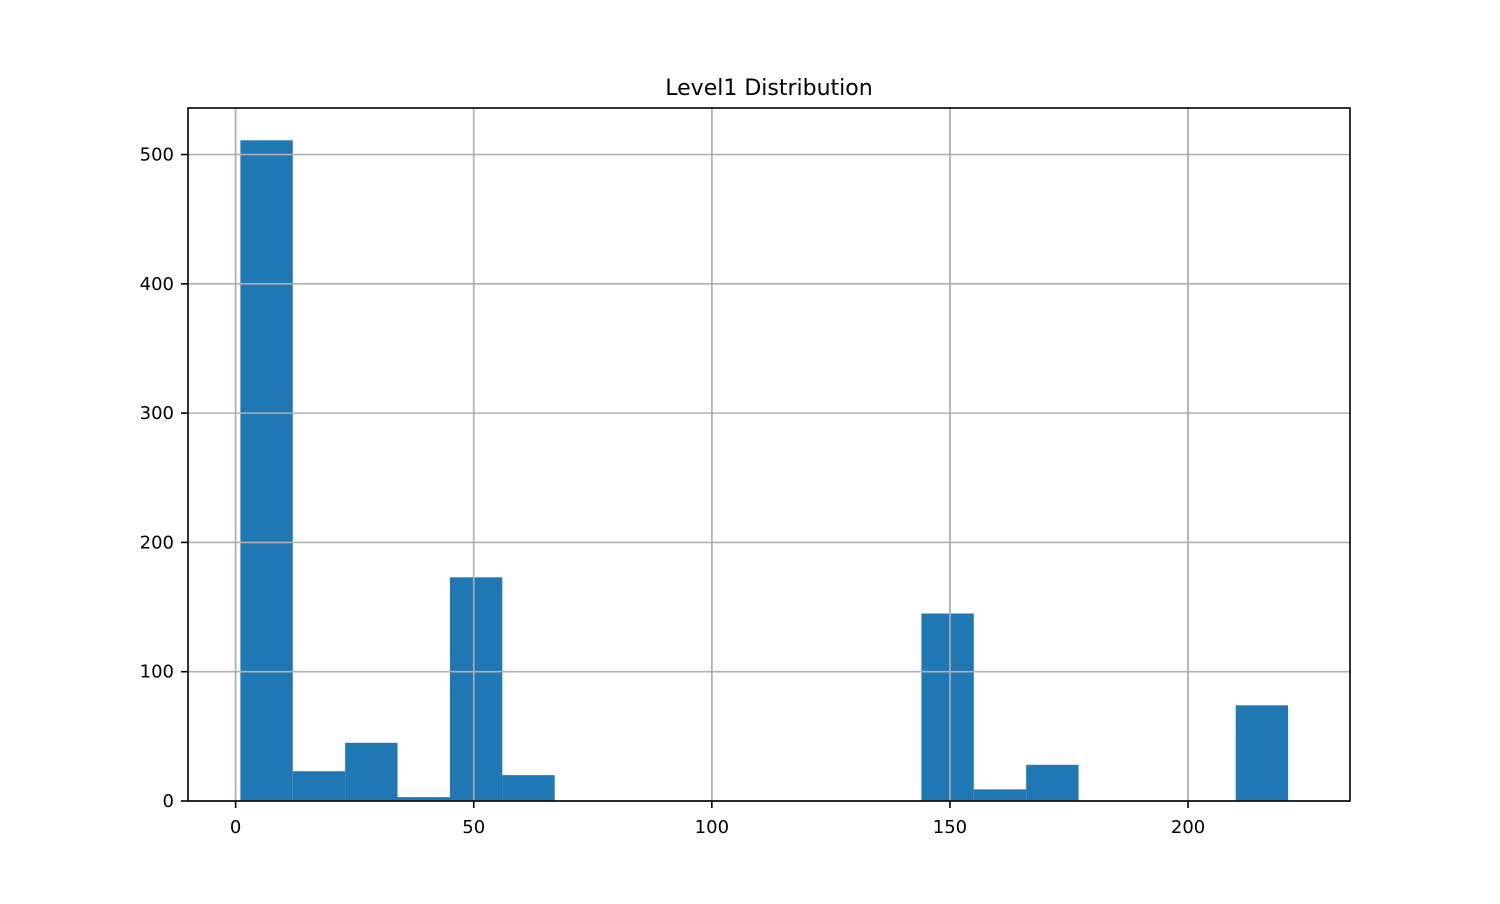  Describe the element at coordinates (473, 827) in the screenshot. I see `x-tick-label: 50` at that location.